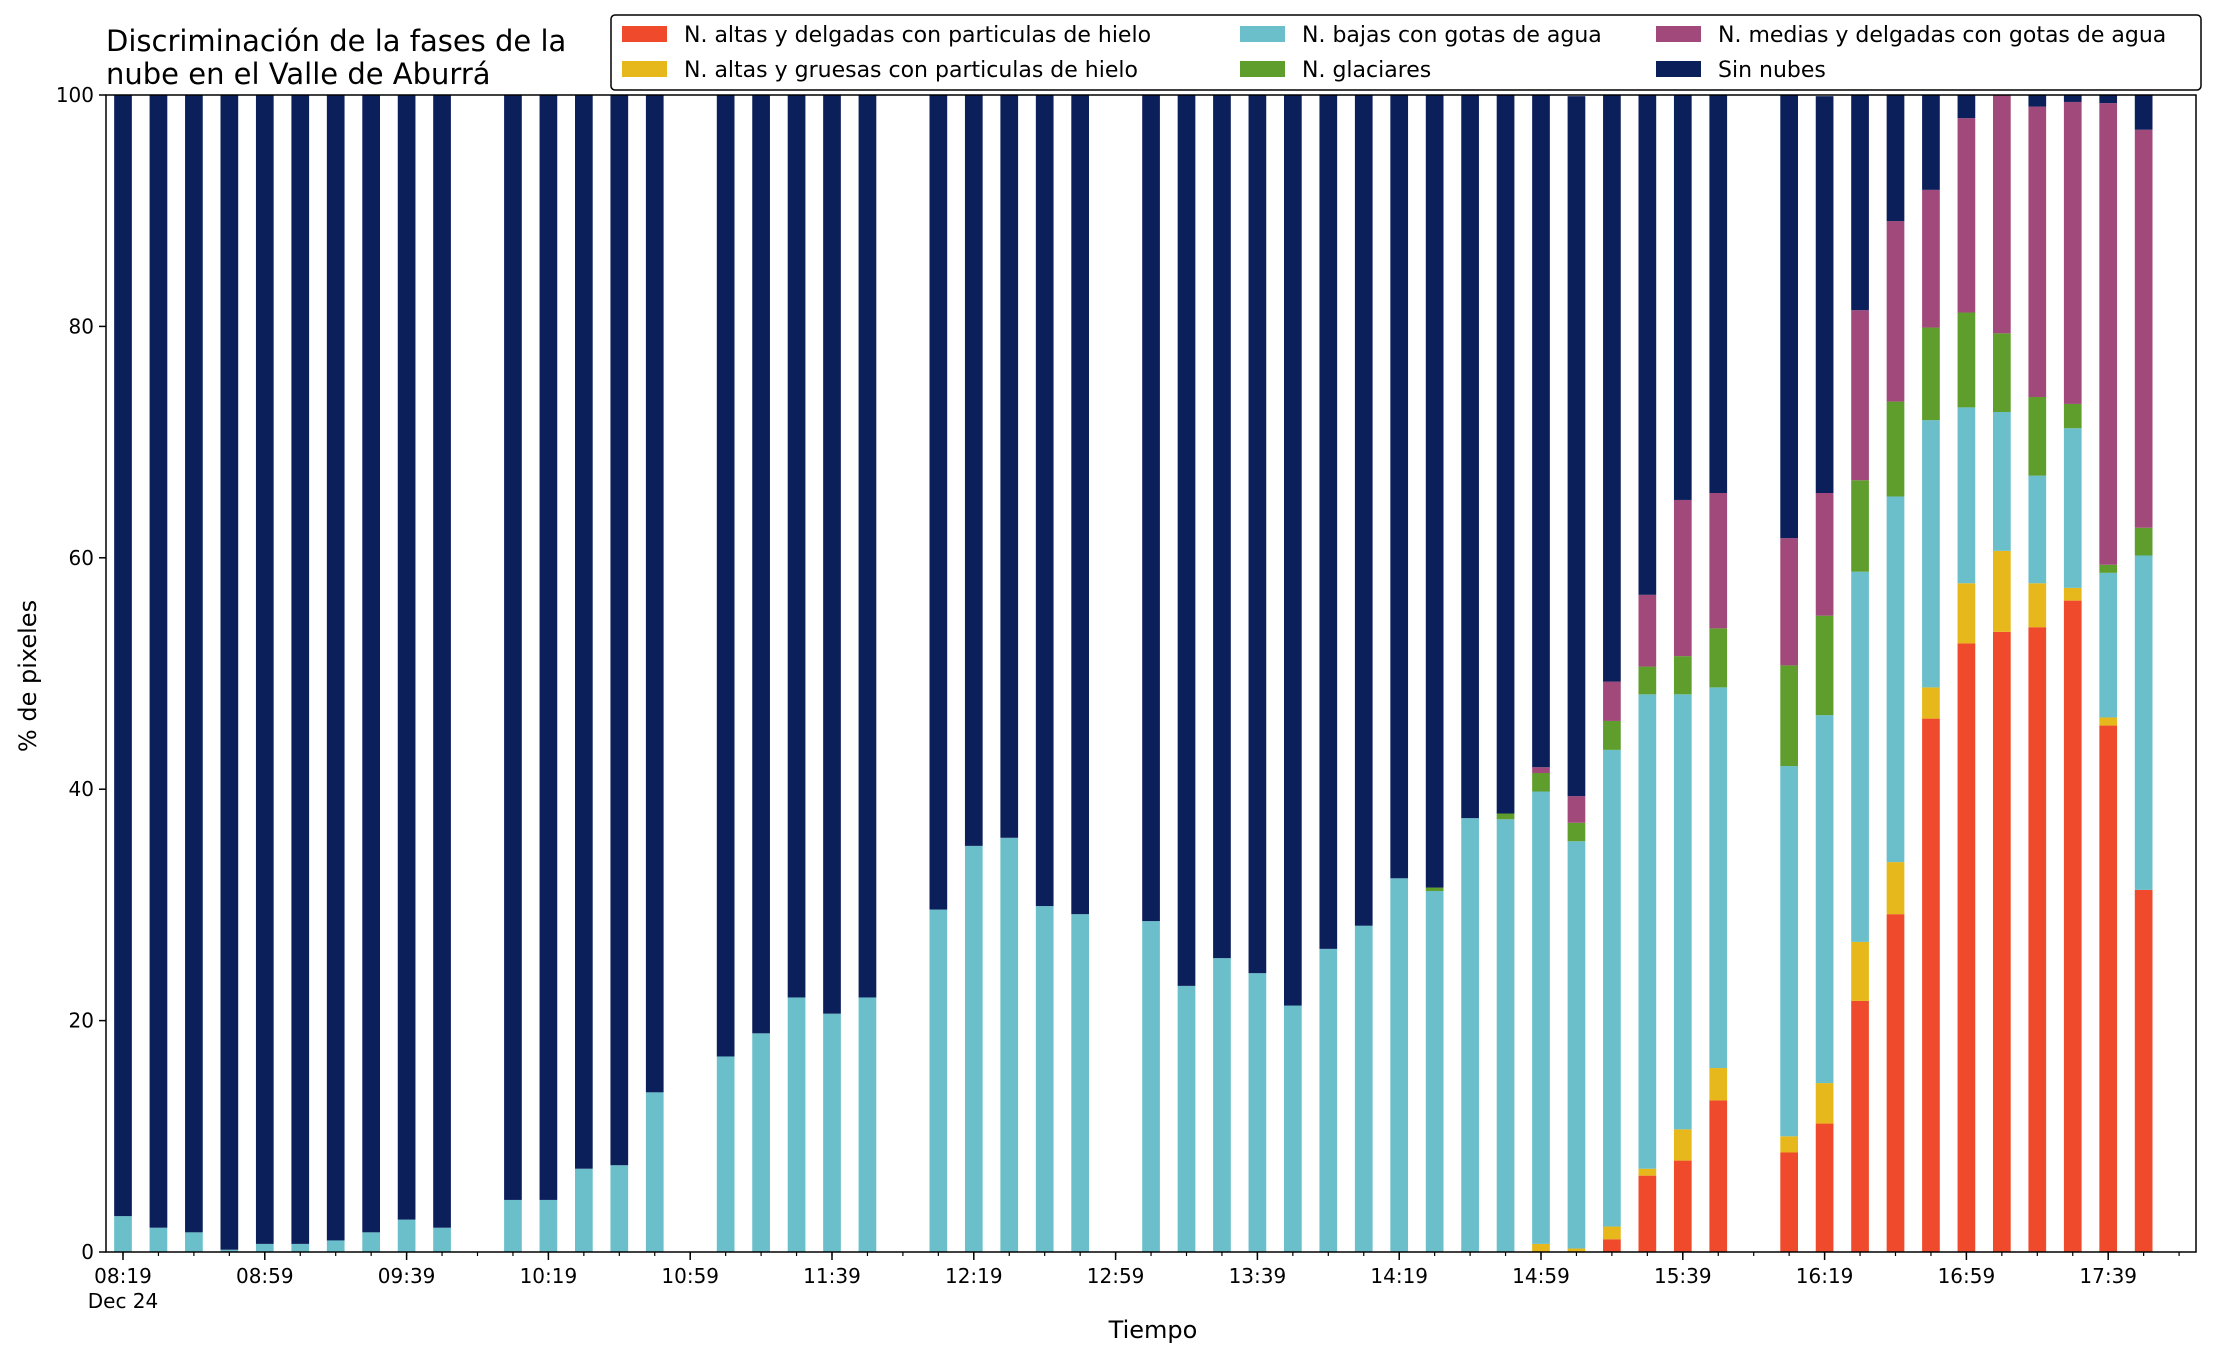  I want to click on bar-segment-s0-b44, so click(1860, 1126).